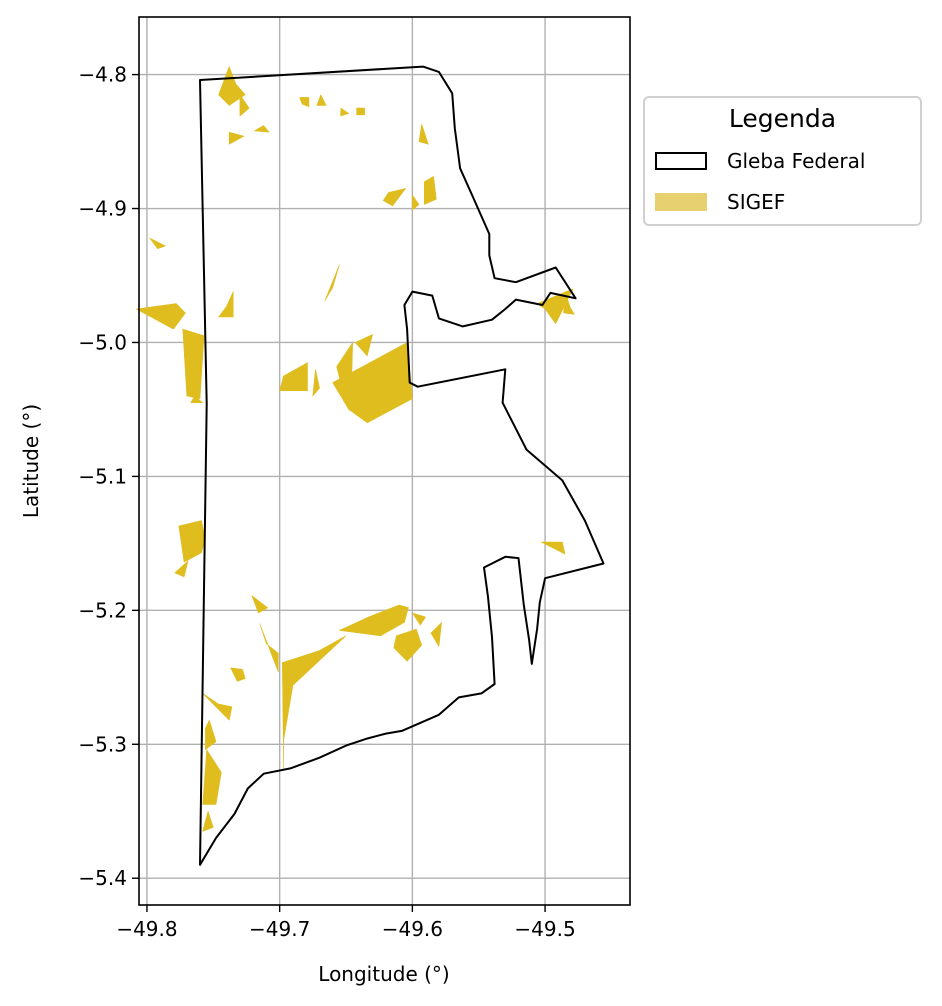 This screenshot has height=1006, width=942. What do you see at coordinates (102, 610) in the screenshot?
I see `y-tick-label: −5.2` at bounding box center [102, 610].